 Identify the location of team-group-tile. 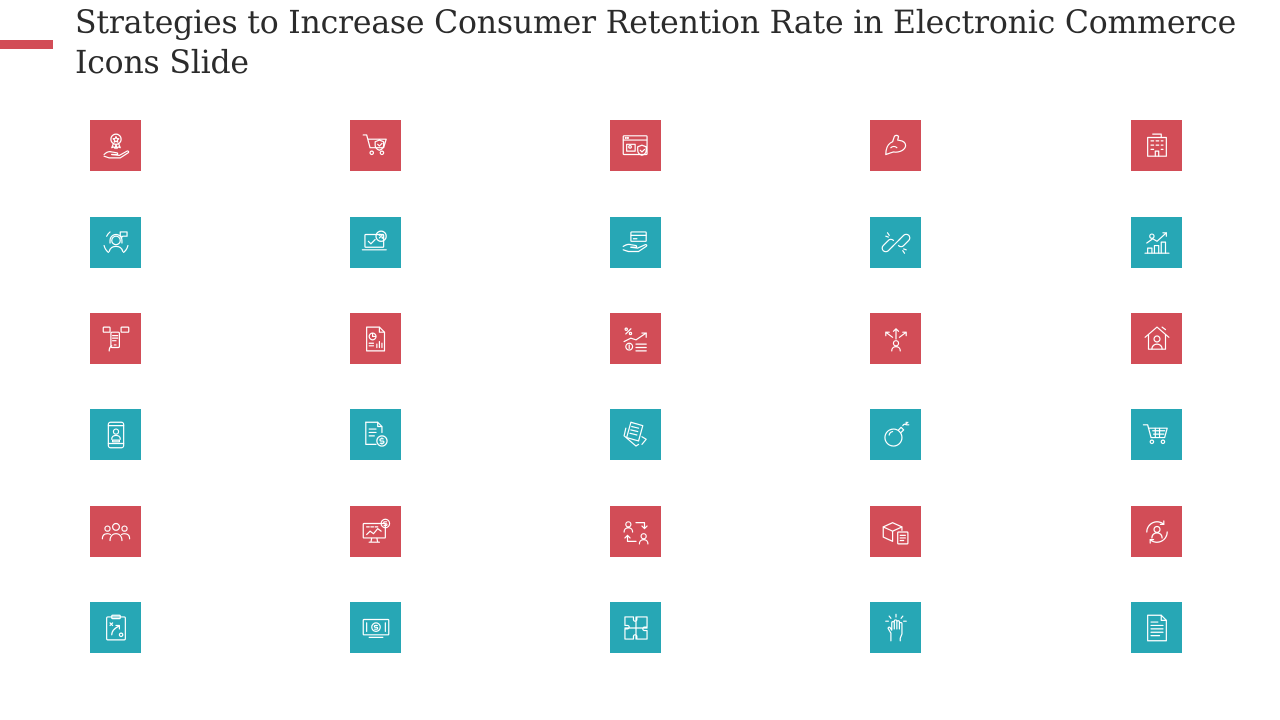
(115, 531).